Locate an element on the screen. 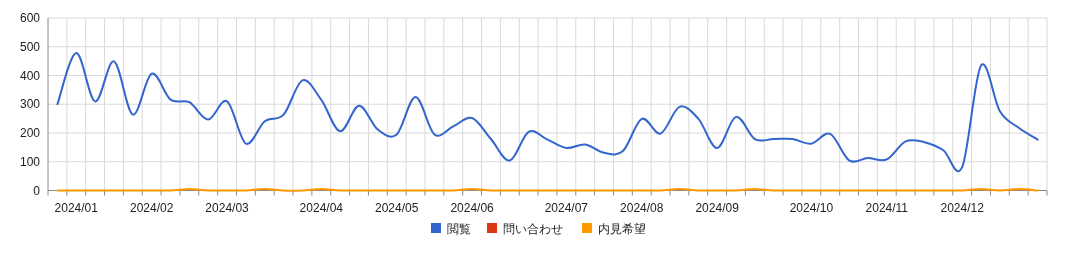 The height and width of the screenshot is (264, 1066). y-tick-label: 0 is located at coordinates (37, 190).